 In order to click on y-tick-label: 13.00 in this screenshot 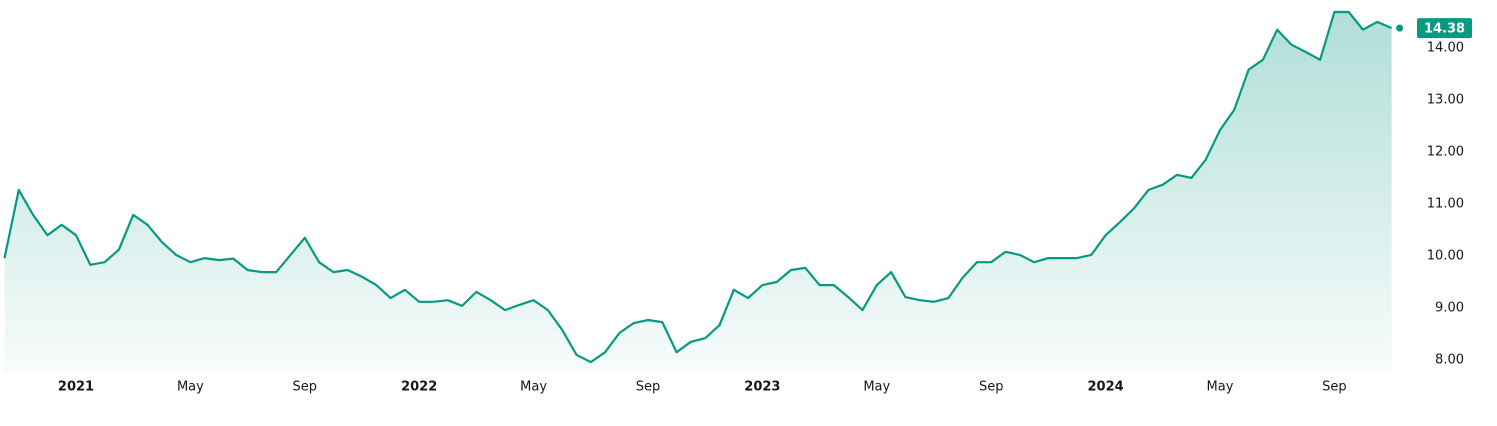, I will do `click(1445, 99)`.